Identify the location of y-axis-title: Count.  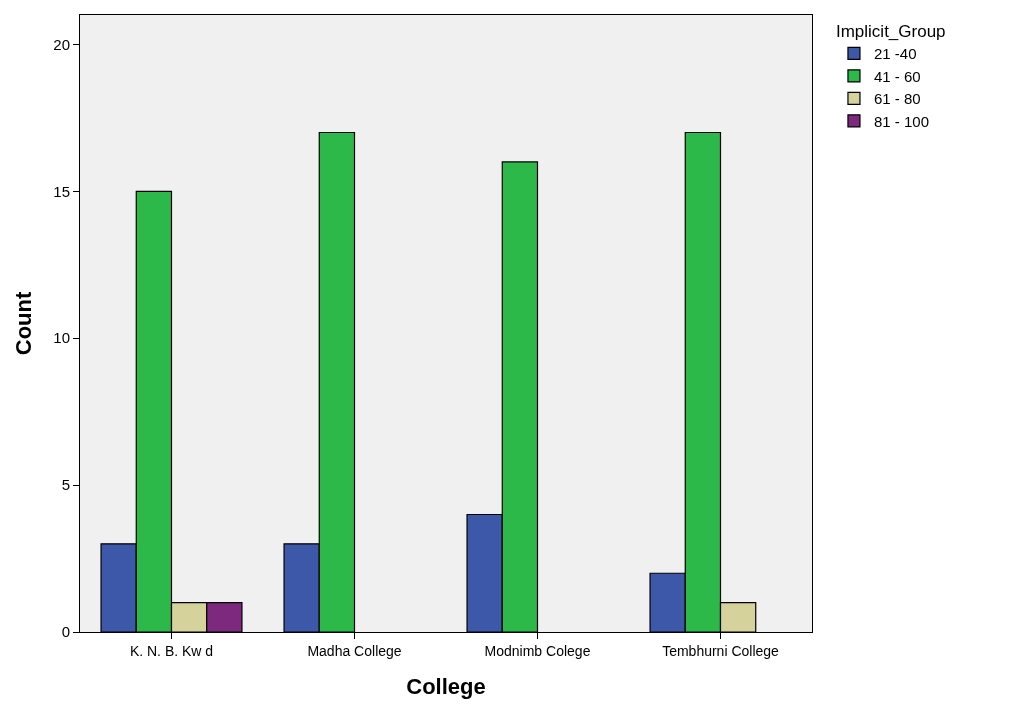
(24, 323).